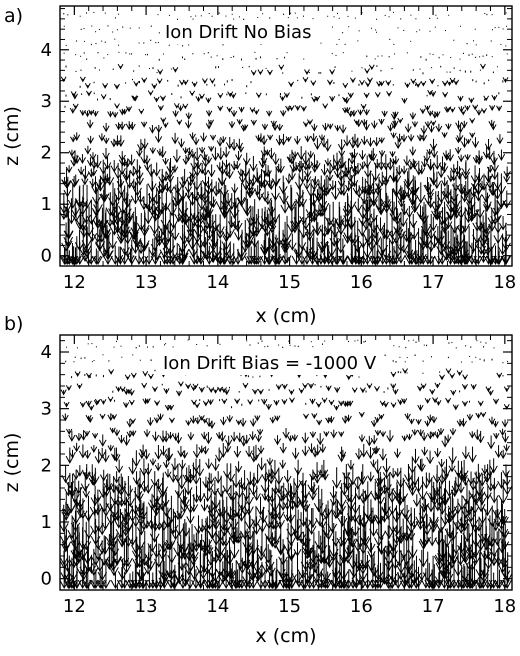 This screenshot has height=656, width=520. Describe the element at coordinates (12, 136) in the screenshot. I see `y-axis-label: z (cm)` at that location.